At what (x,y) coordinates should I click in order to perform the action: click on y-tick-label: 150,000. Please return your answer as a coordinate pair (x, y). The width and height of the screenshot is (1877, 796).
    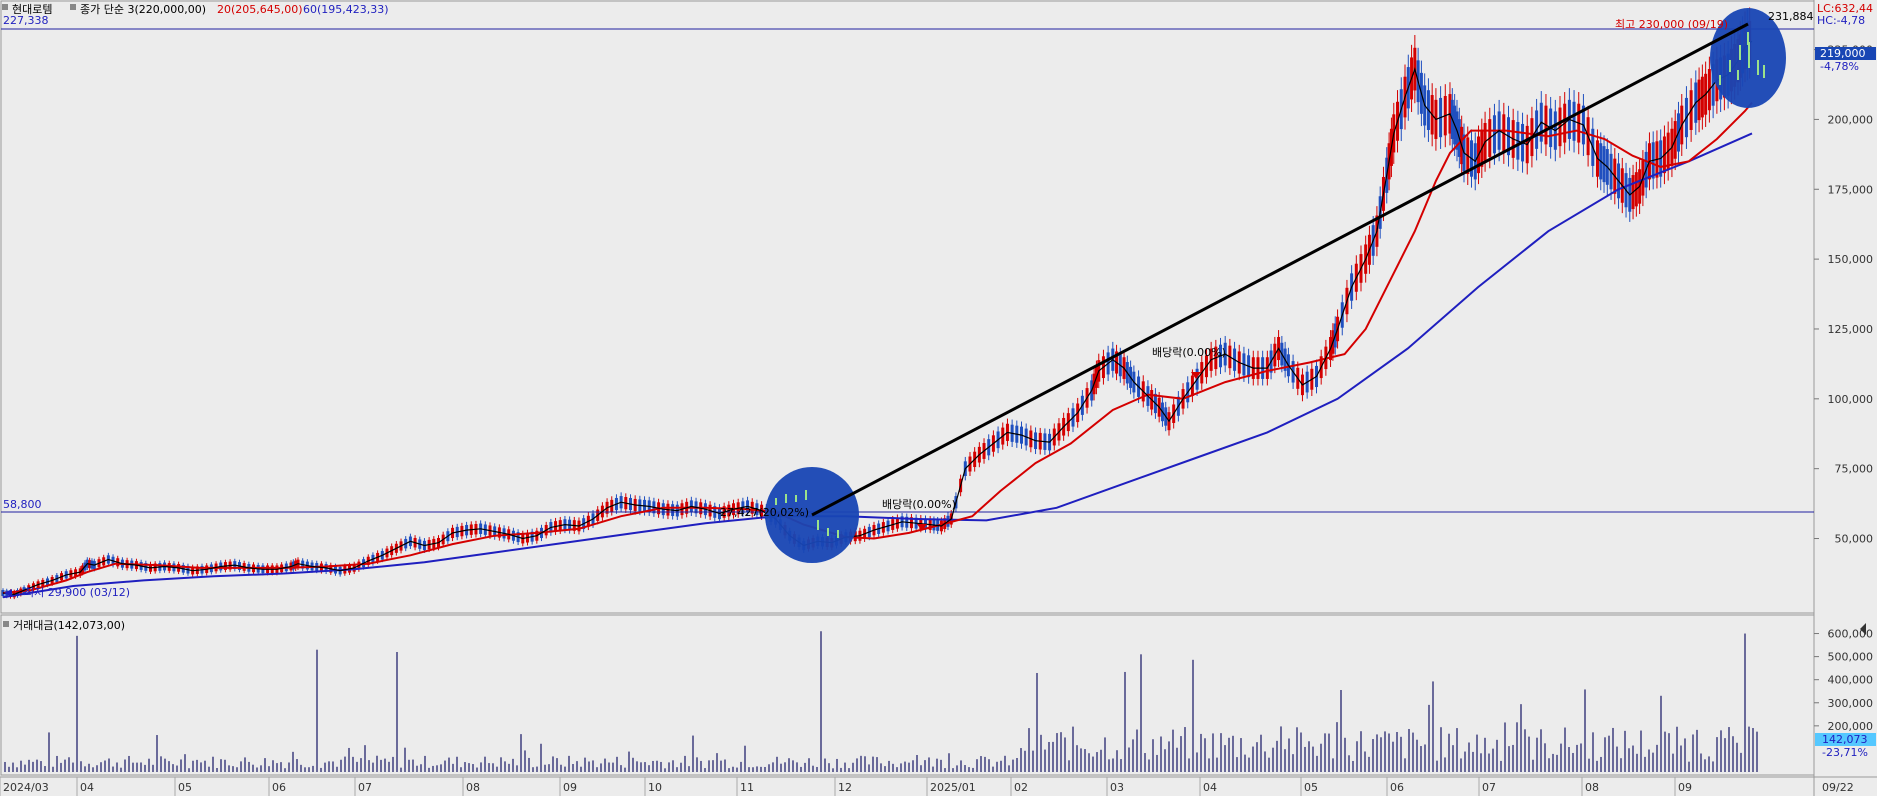
    Looking at the image, I should click on (1851, 259).